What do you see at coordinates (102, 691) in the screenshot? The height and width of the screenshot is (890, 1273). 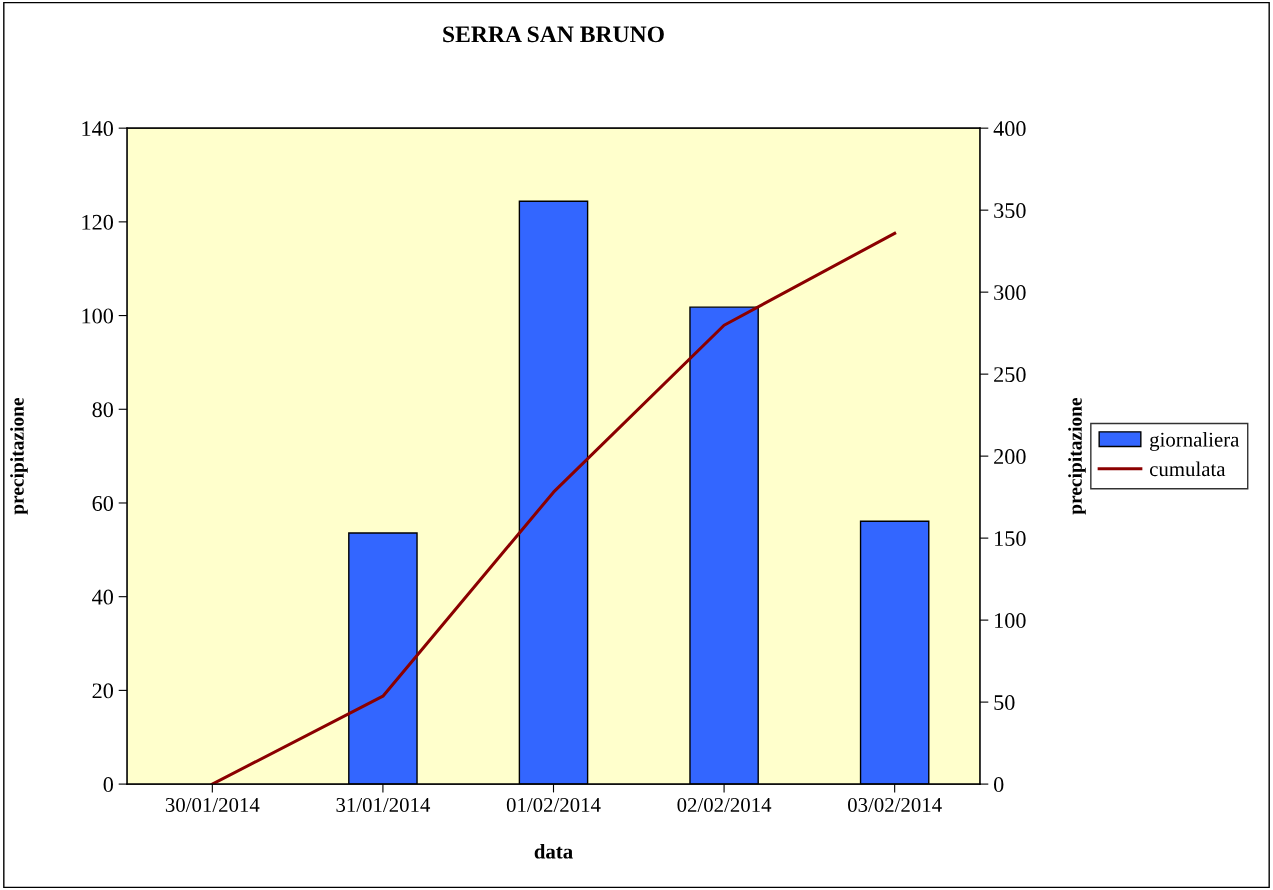 I see `y-tick-label: 20` at bounding box center [102, 691].